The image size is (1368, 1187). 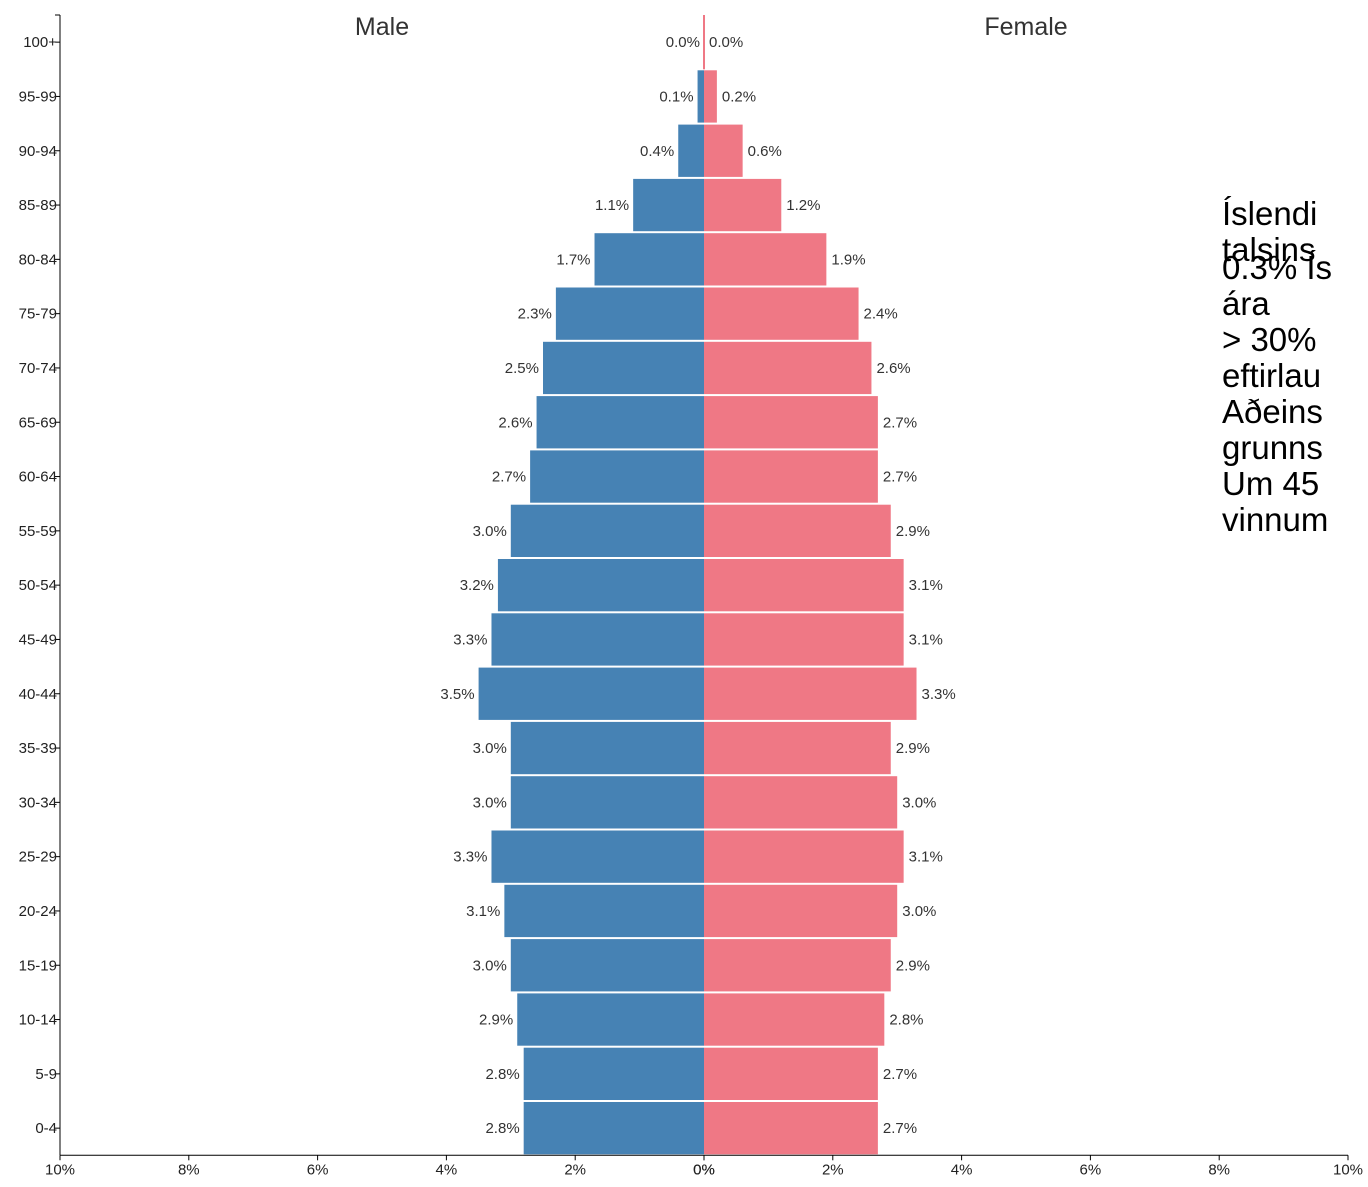 What do you see at coordinates (38, 694) in the screenshot?
I see `y-tick-label-40-44: 40-44` at bounding box center [38, 694].